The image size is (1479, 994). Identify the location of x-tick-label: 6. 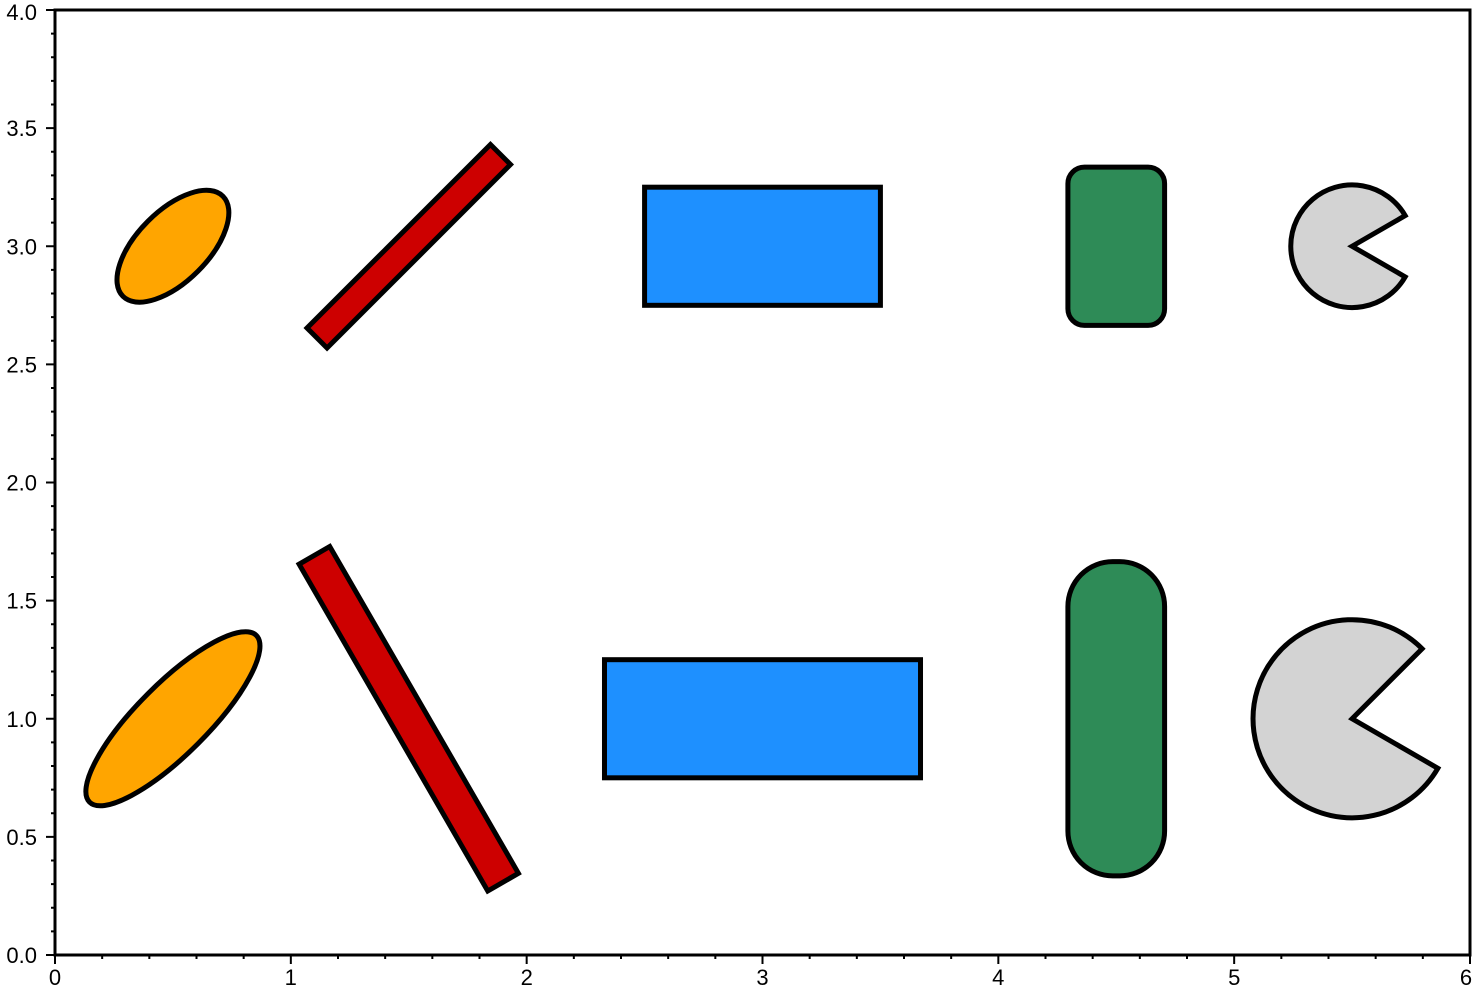
(1466, 977).